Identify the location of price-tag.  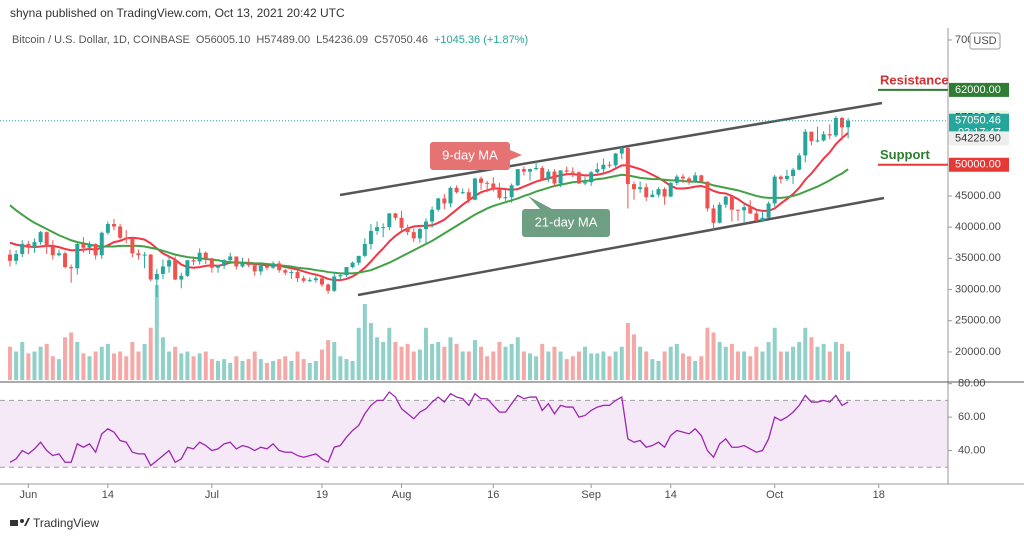
(979, 138).